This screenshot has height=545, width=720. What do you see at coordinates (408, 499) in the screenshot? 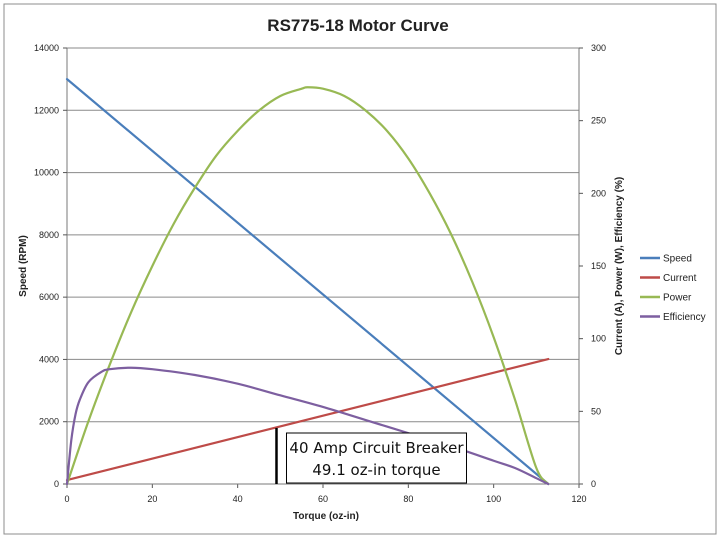
I see `x-tick-label: 80` at bounding box center [408, 499].